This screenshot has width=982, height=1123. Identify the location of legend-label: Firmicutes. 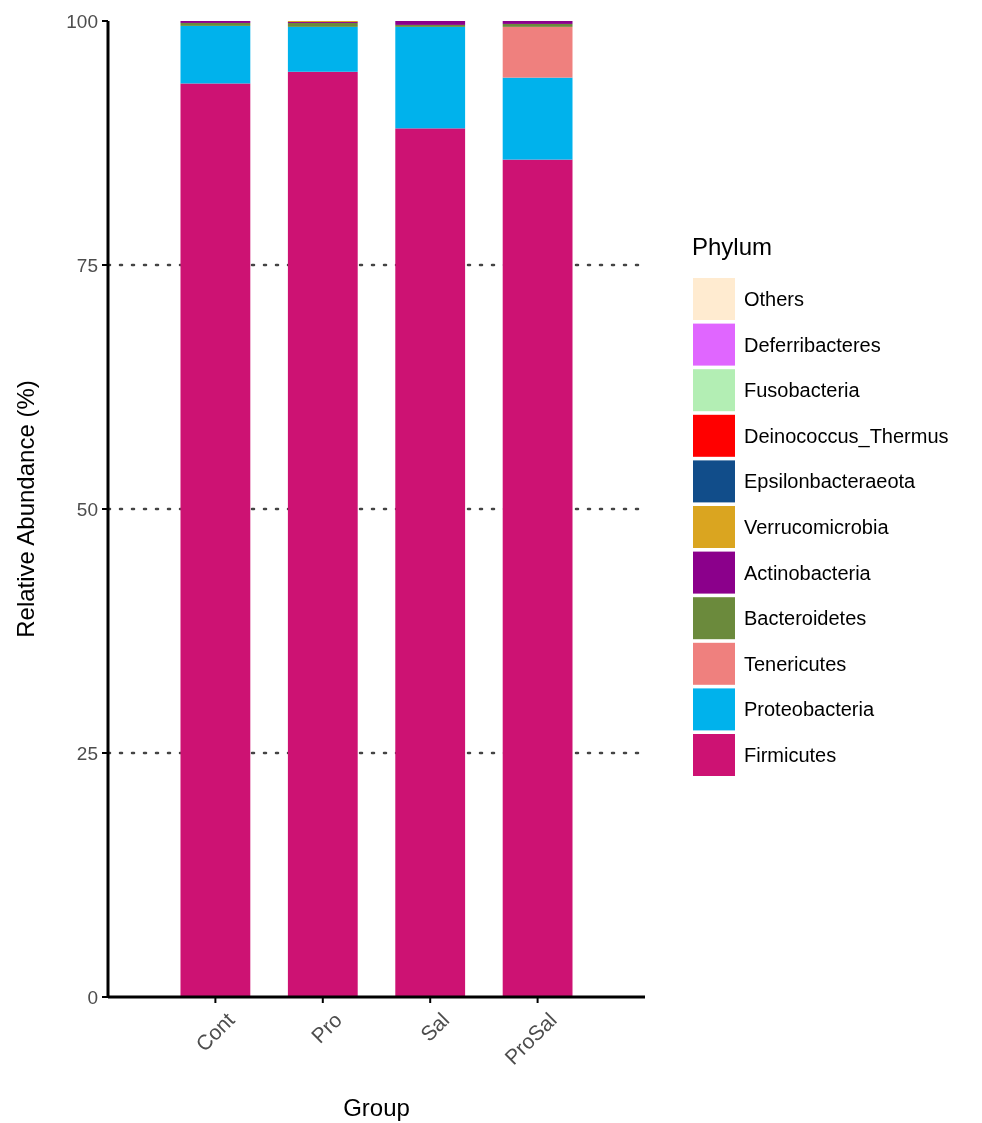
(790, 755).